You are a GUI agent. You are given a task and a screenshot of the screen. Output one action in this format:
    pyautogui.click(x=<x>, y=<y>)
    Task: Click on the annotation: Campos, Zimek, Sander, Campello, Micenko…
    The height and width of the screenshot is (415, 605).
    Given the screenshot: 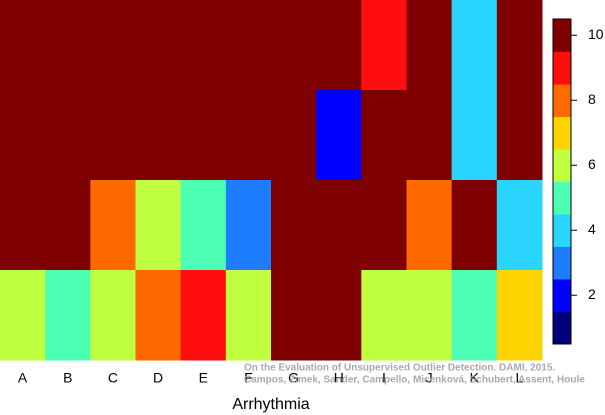 What is the action you would take?
    pyautogui.click(x=414, y=380)
    